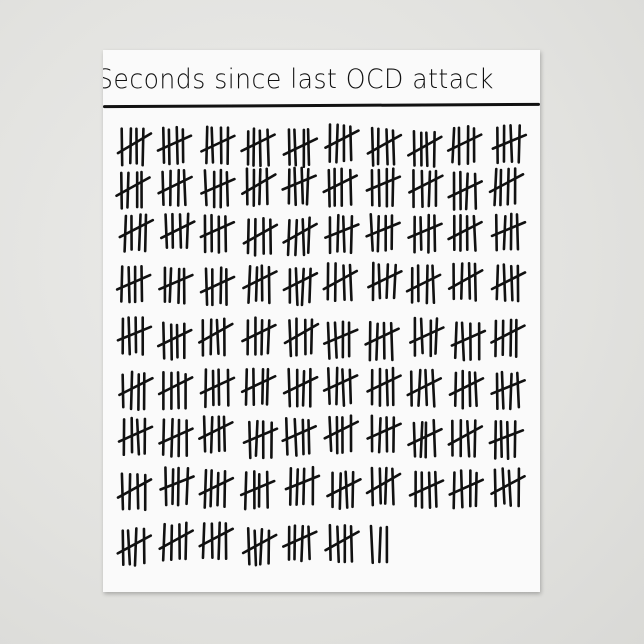  I want to click on tally-row, so click(320, 188).